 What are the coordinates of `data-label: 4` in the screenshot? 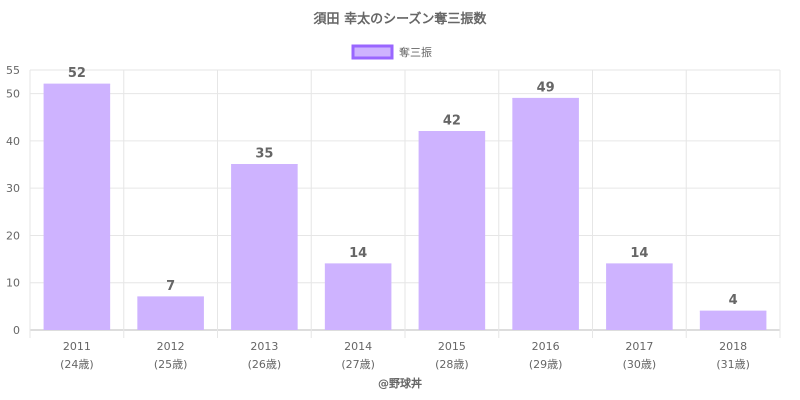 It's located at (733, 300).